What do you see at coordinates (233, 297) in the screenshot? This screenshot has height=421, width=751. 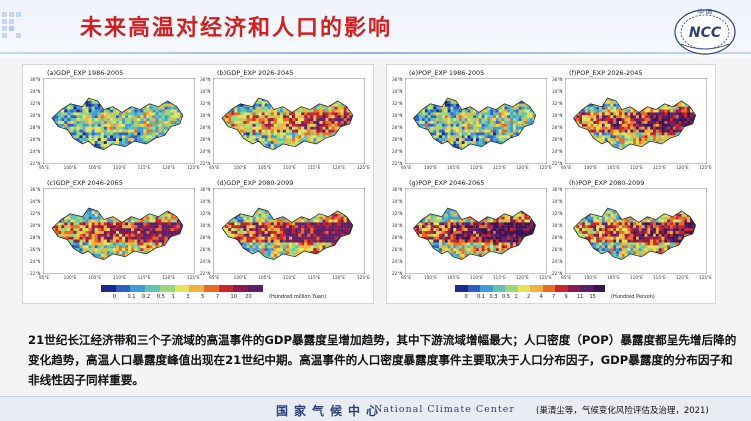 I see `colorbar-tick: 10` at bounding box center [233, 297].